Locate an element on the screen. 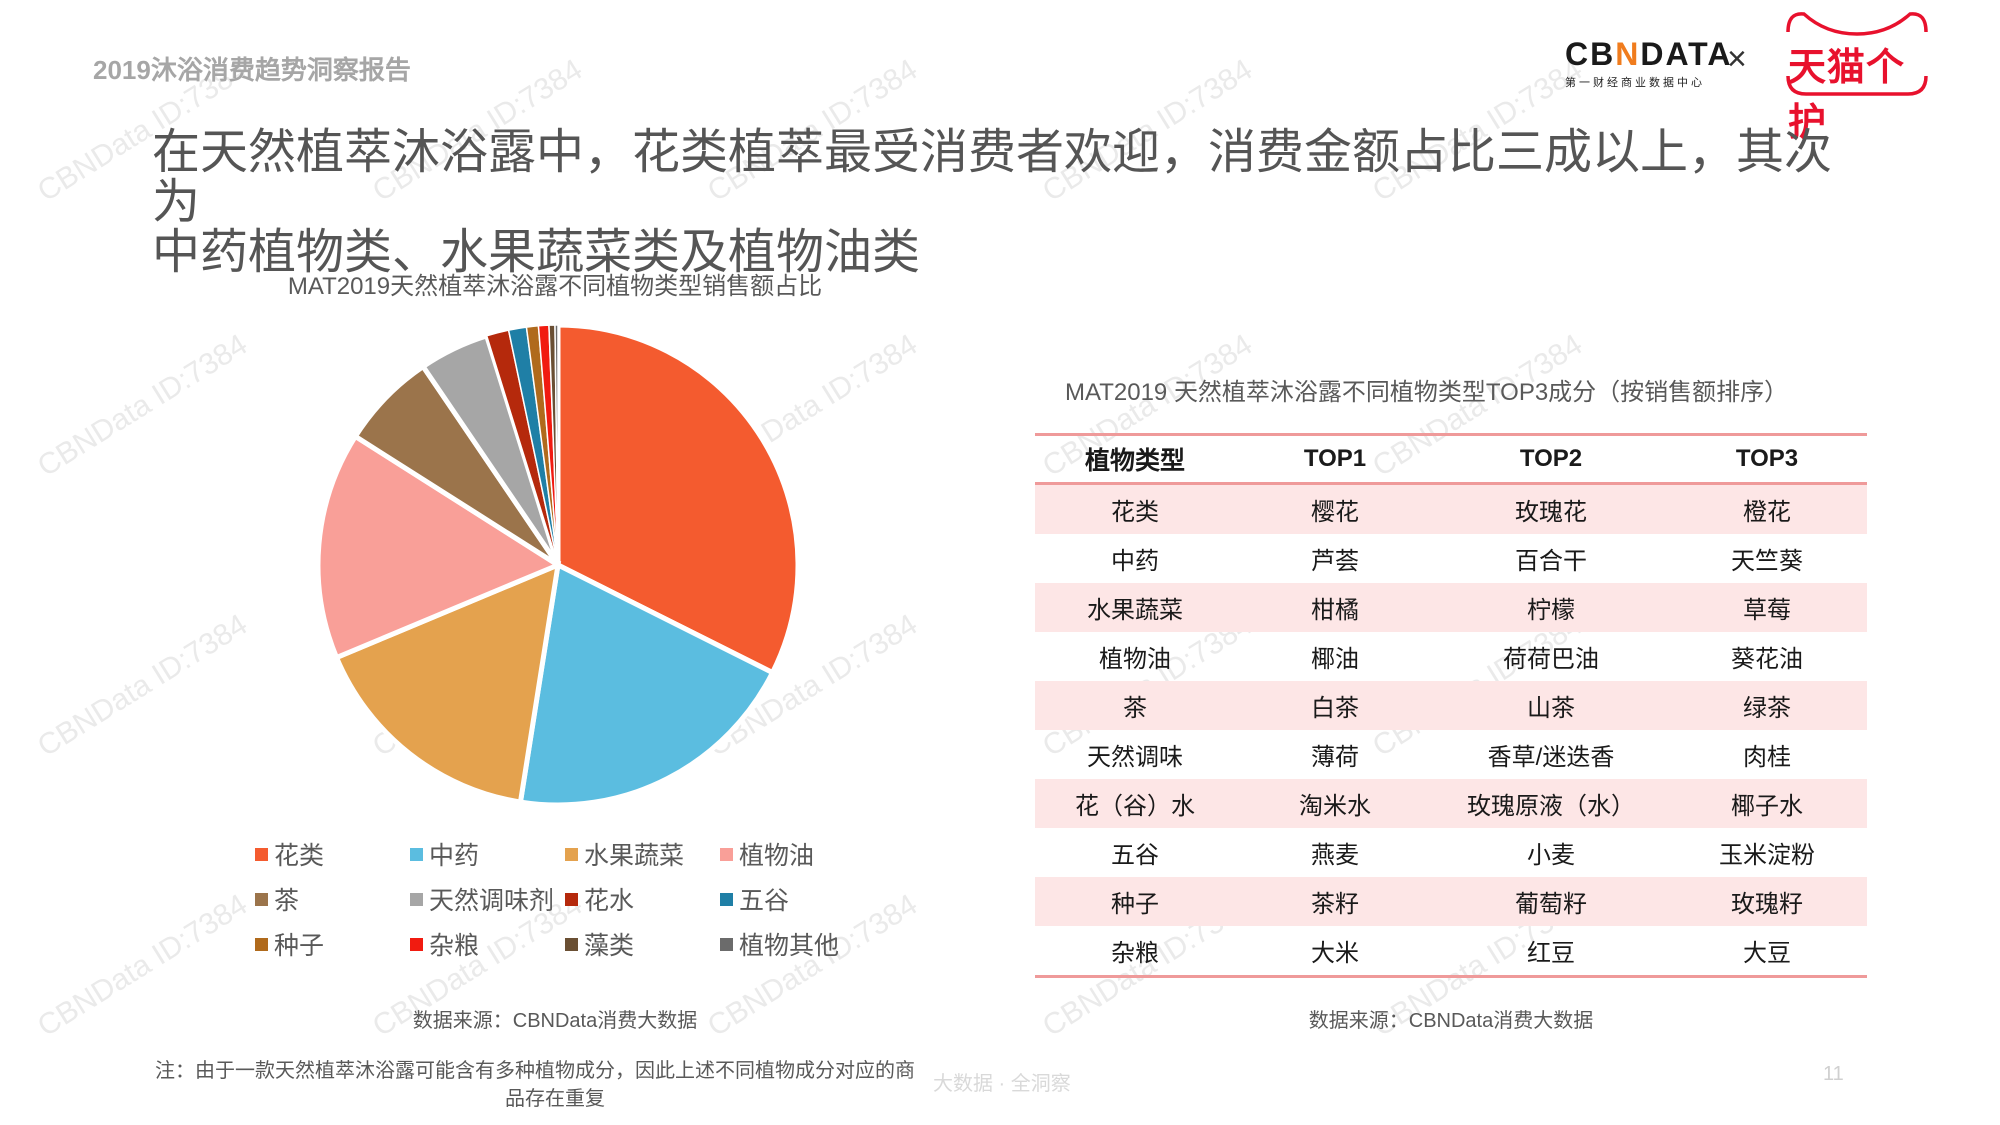 The width and height of the screenshot is (2000, 1125). legend-item: 植物其他 is located at coordinates (779, 944).